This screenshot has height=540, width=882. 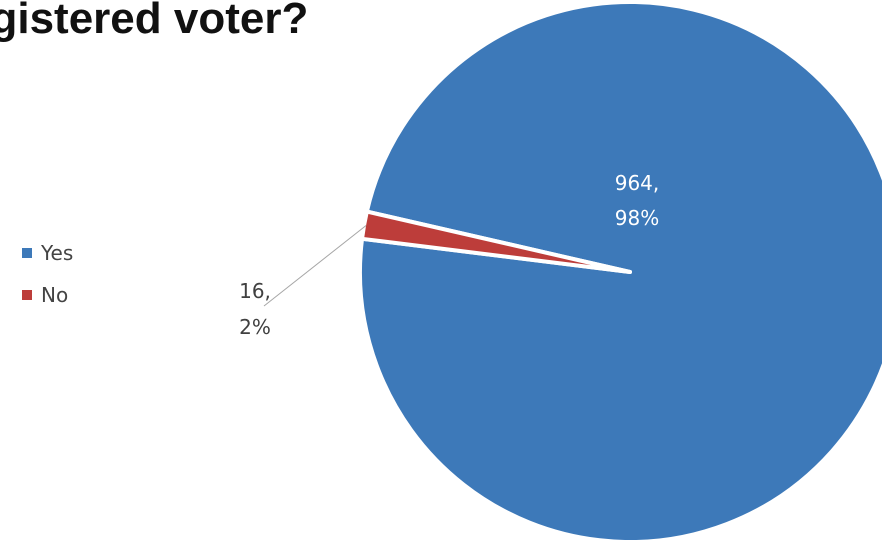 I want to click on data-label-yes-value: 964,, so click(x=637, y=183).